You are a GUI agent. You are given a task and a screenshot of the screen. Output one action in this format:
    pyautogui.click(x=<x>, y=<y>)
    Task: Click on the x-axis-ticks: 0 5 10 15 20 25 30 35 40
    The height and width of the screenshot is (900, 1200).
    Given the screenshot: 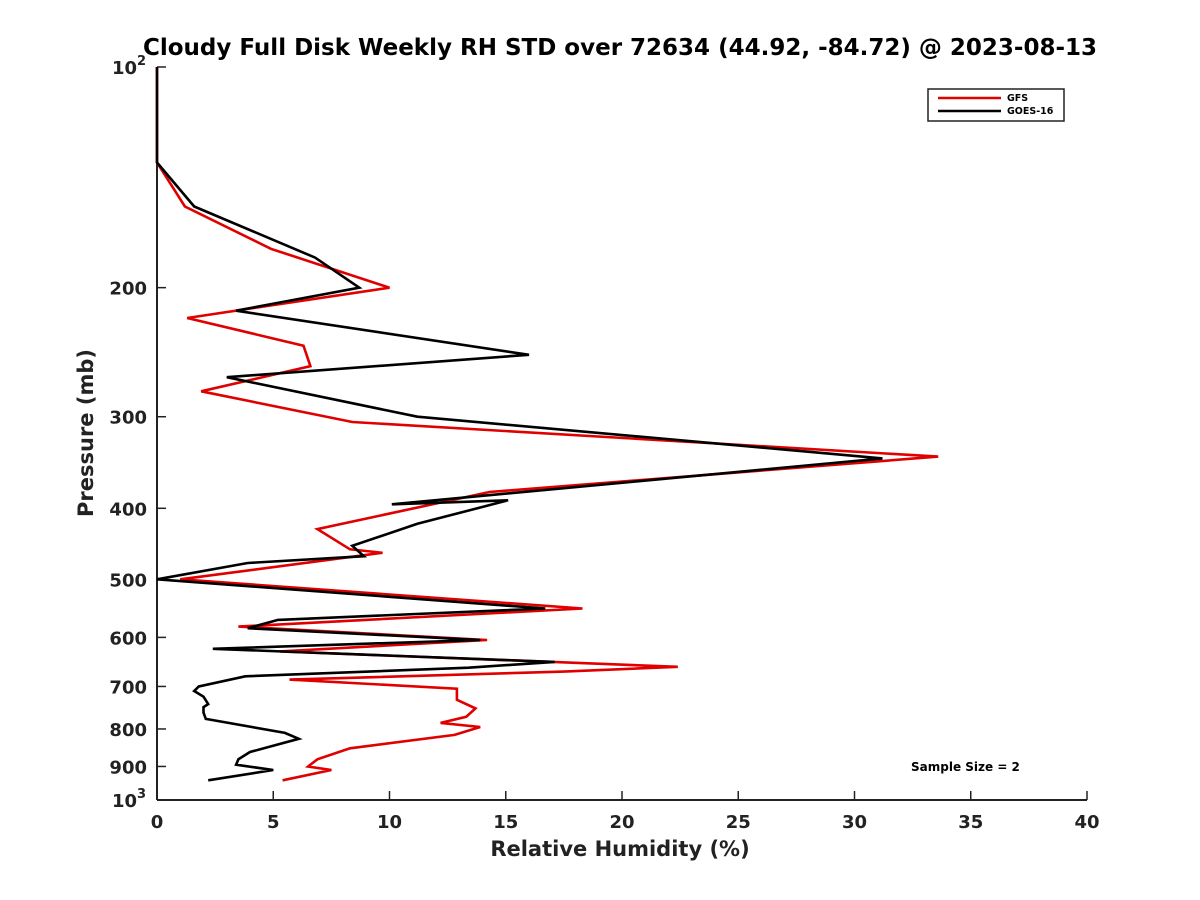 What is the action you would take?
    pyautogui.click(x=625, y=812)
    